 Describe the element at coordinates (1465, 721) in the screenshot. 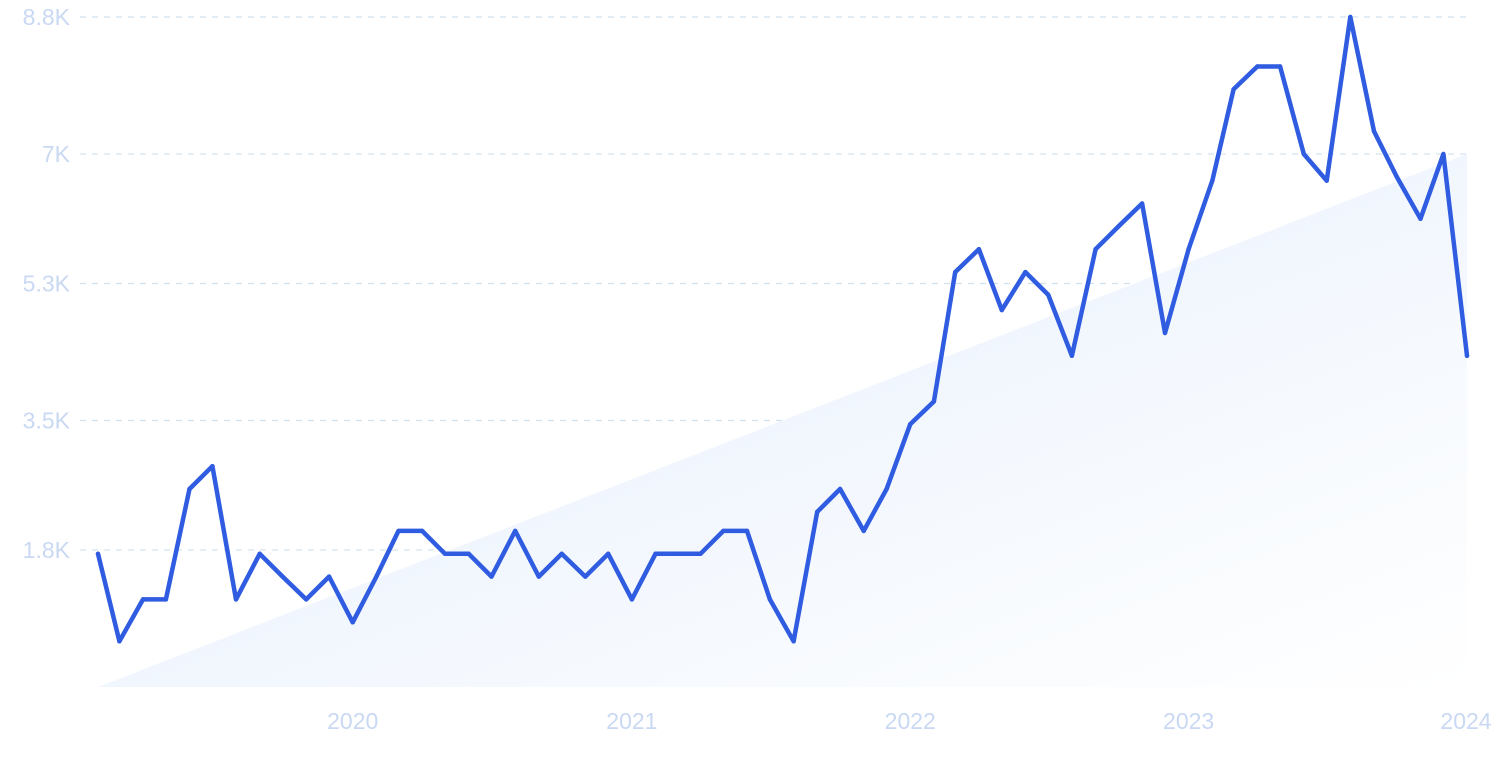

I see `x-tick-label: 2024` at that location.